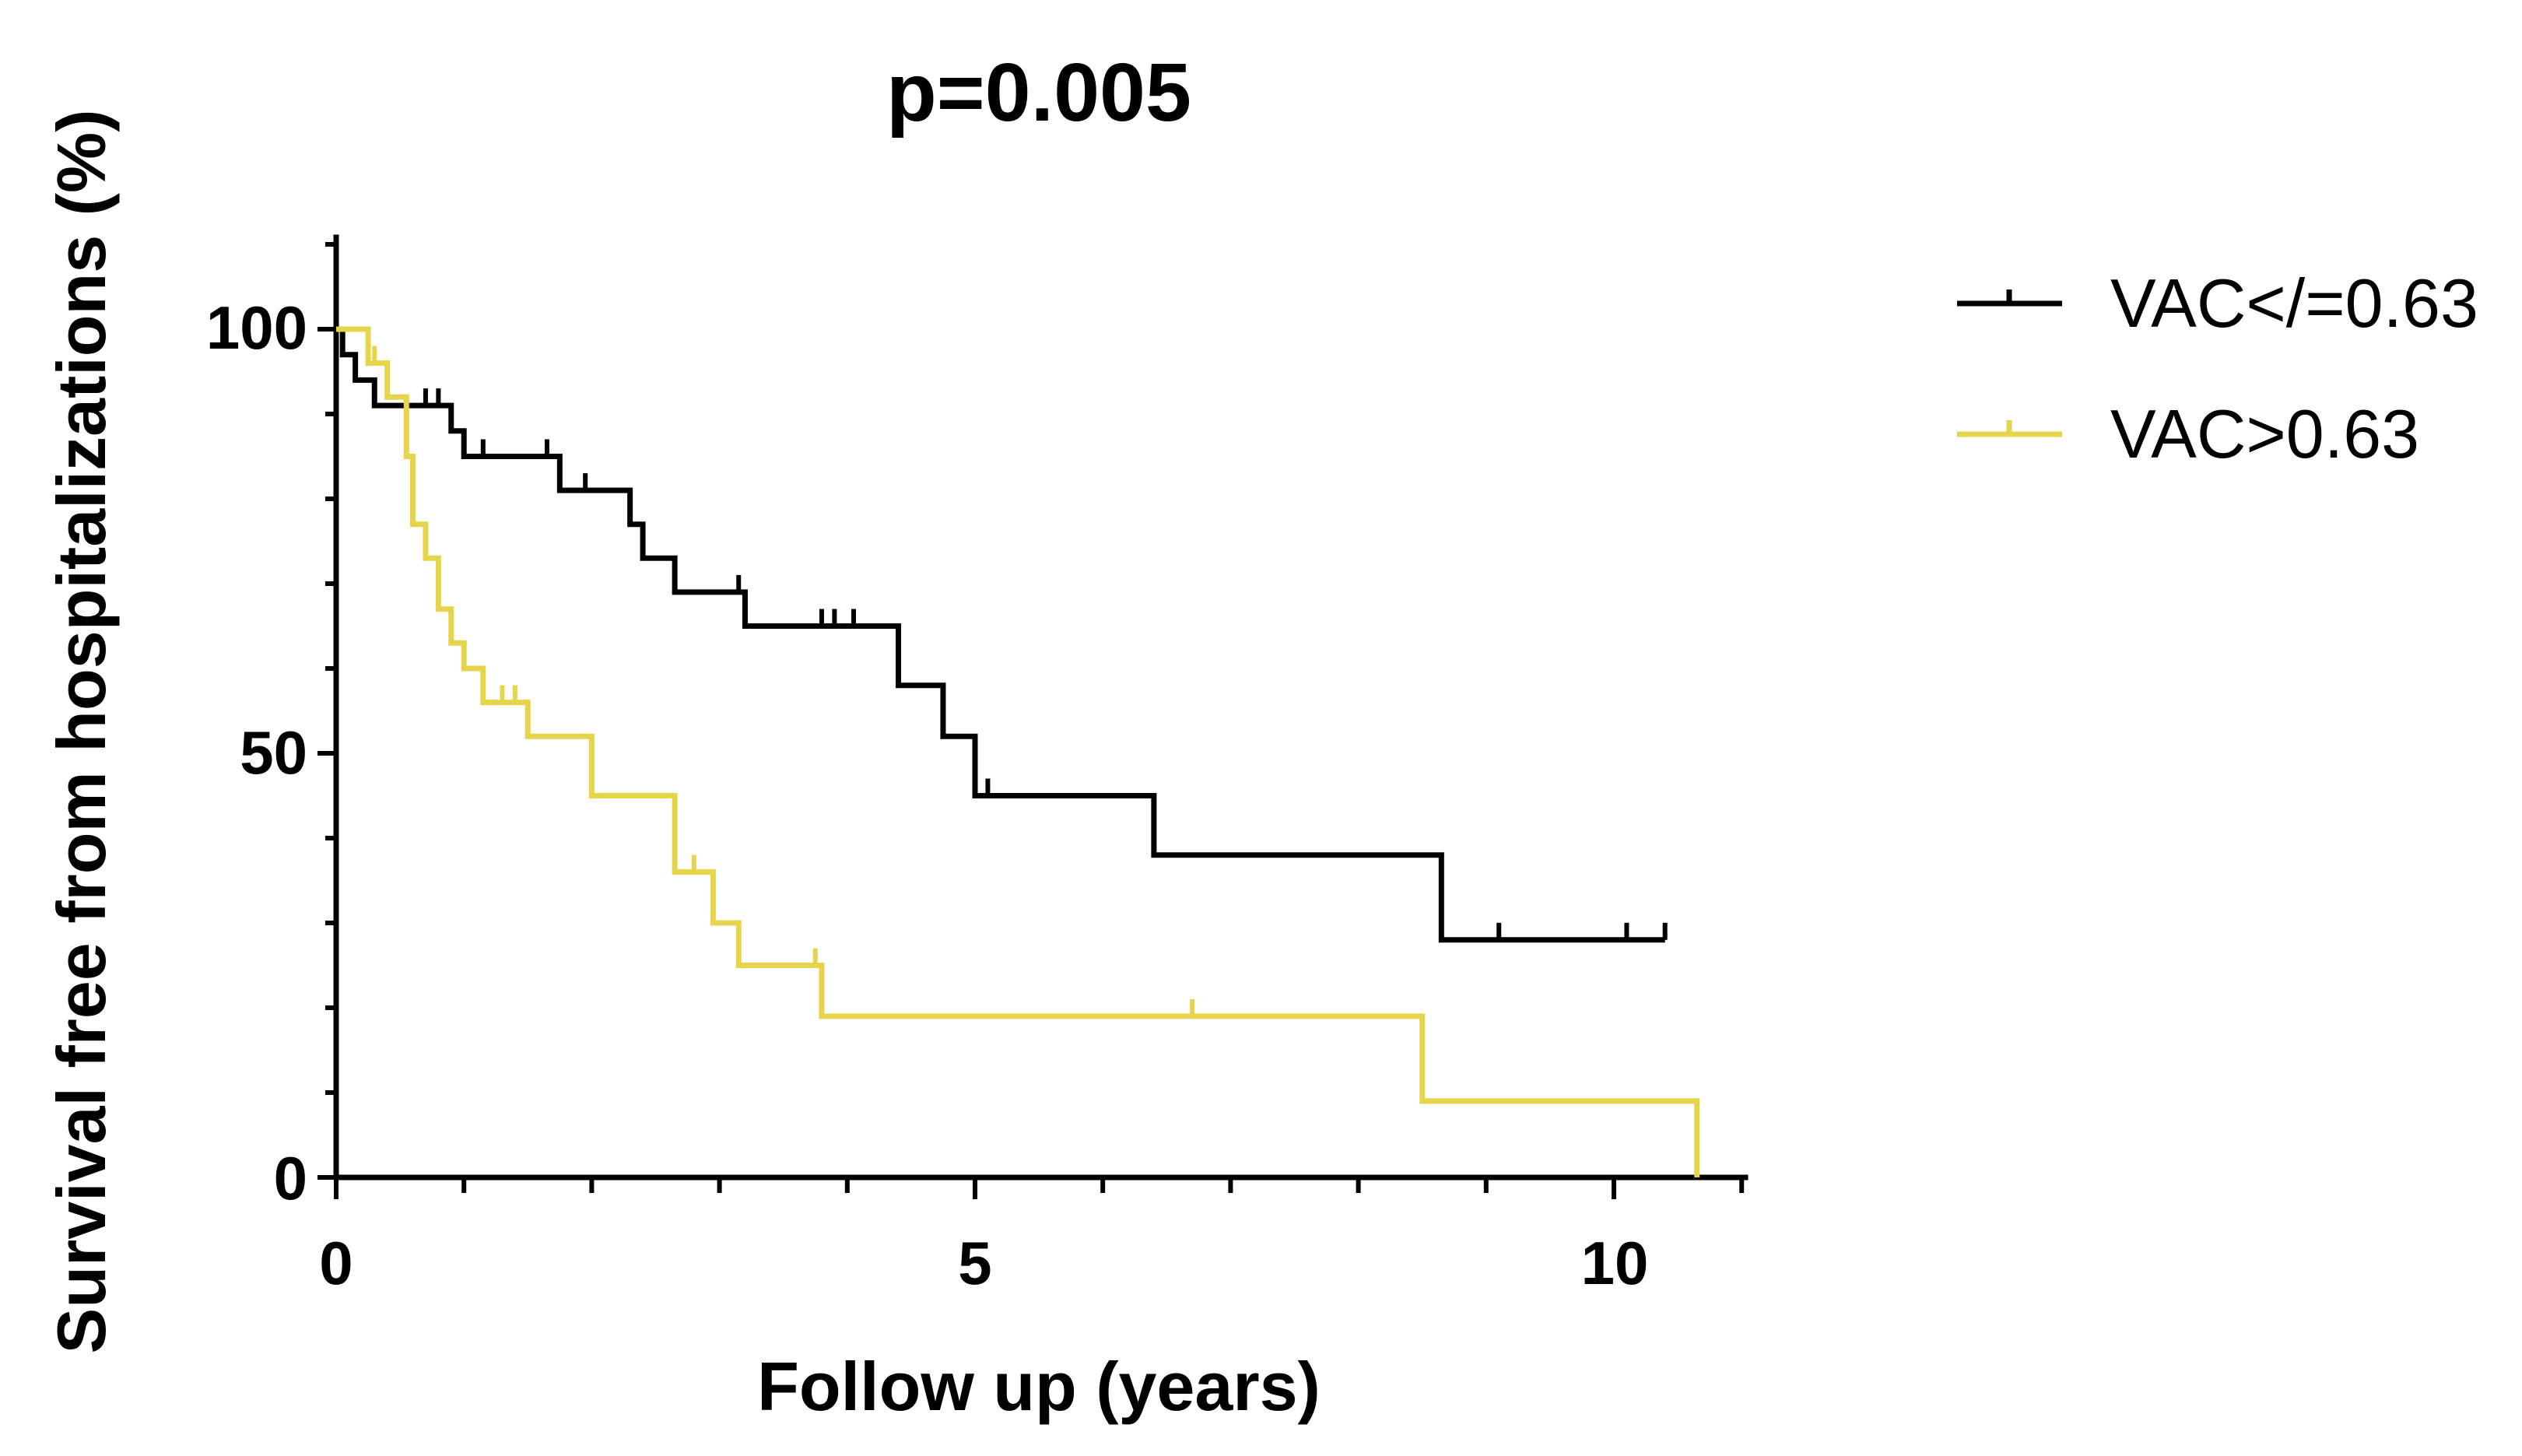 Image resolution: width=2522 pixels, height=1456 pixels. I want to click on y-tick-label-0: 0, so click(290, 1178).